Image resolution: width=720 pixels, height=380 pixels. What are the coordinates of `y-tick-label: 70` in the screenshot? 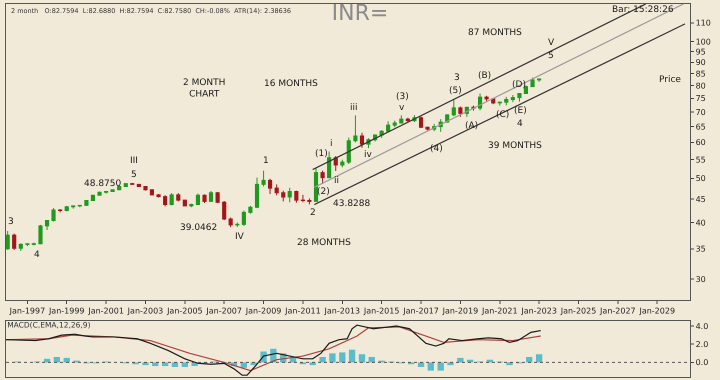 It's located at (701, 112).